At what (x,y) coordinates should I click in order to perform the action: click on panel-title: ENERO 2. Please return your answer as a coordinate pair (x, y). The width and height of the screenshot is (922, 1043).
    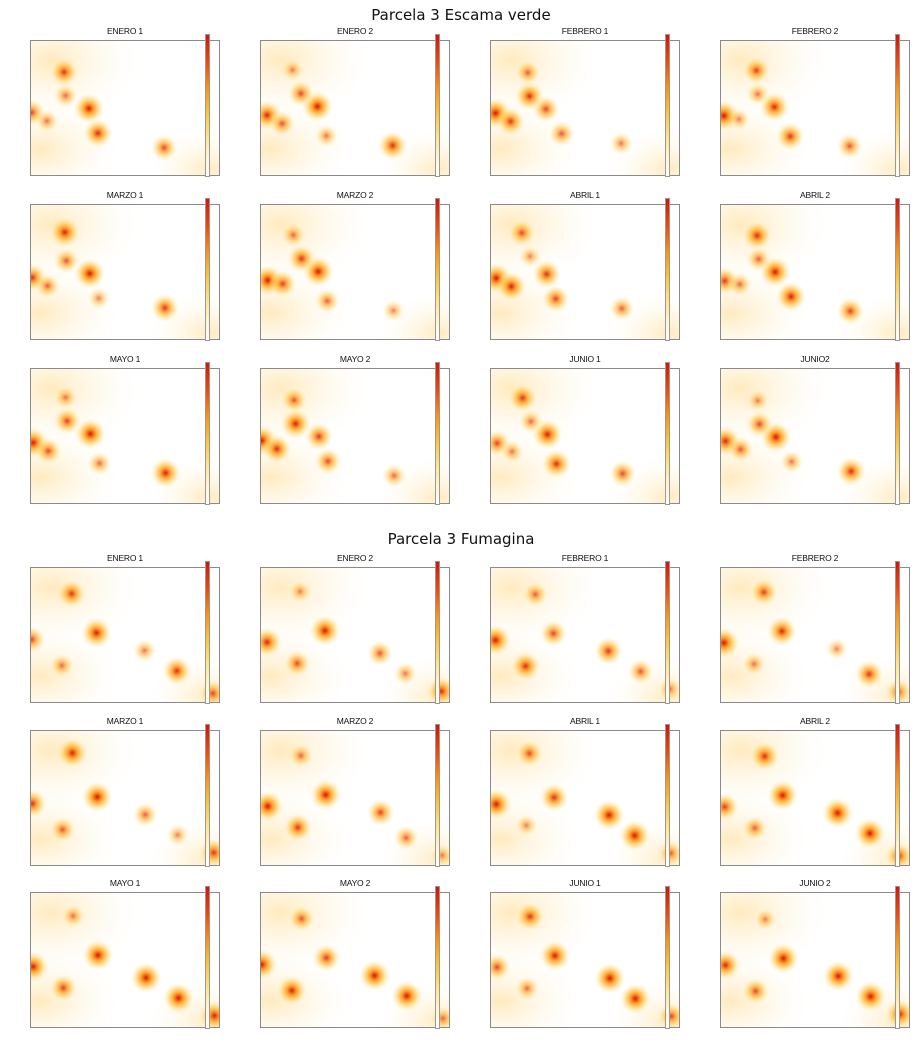
    Looking at the image, I should click on (355, 31).